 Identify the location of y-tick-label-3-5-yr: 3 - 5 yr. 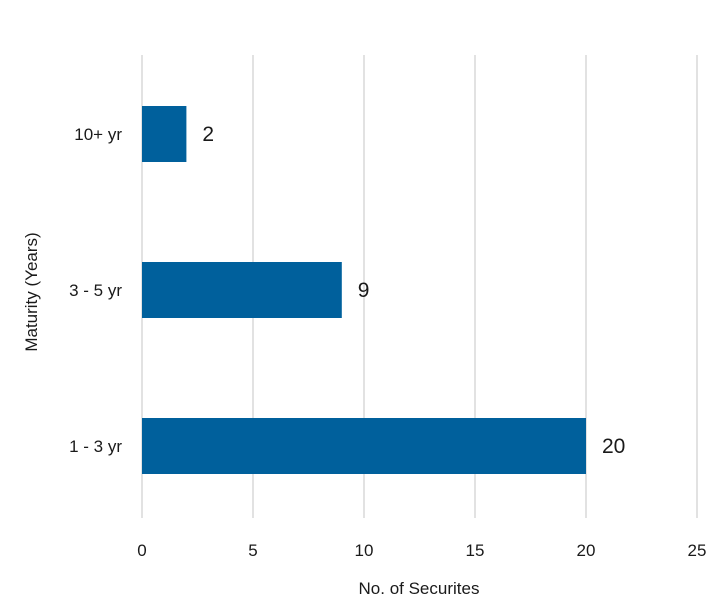
(95, 290).